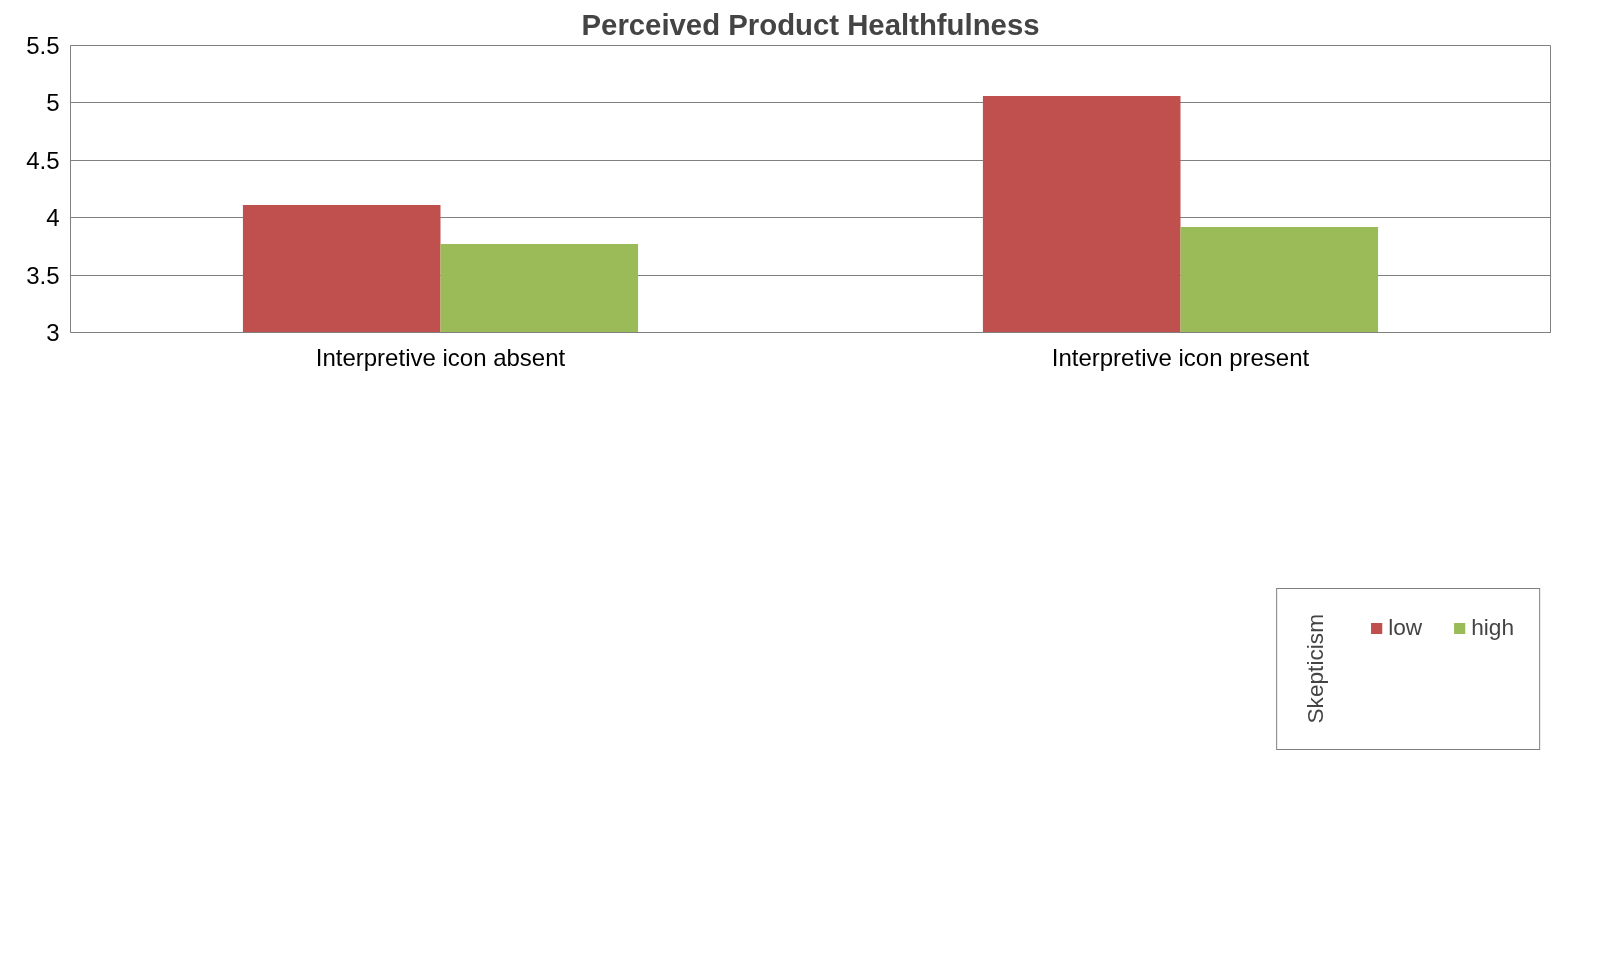 This screenshot has width=1613, height=958. Describe the element at coordinates (53, 332) in the screenshot. I see `y-tick-label: 3` at that location.